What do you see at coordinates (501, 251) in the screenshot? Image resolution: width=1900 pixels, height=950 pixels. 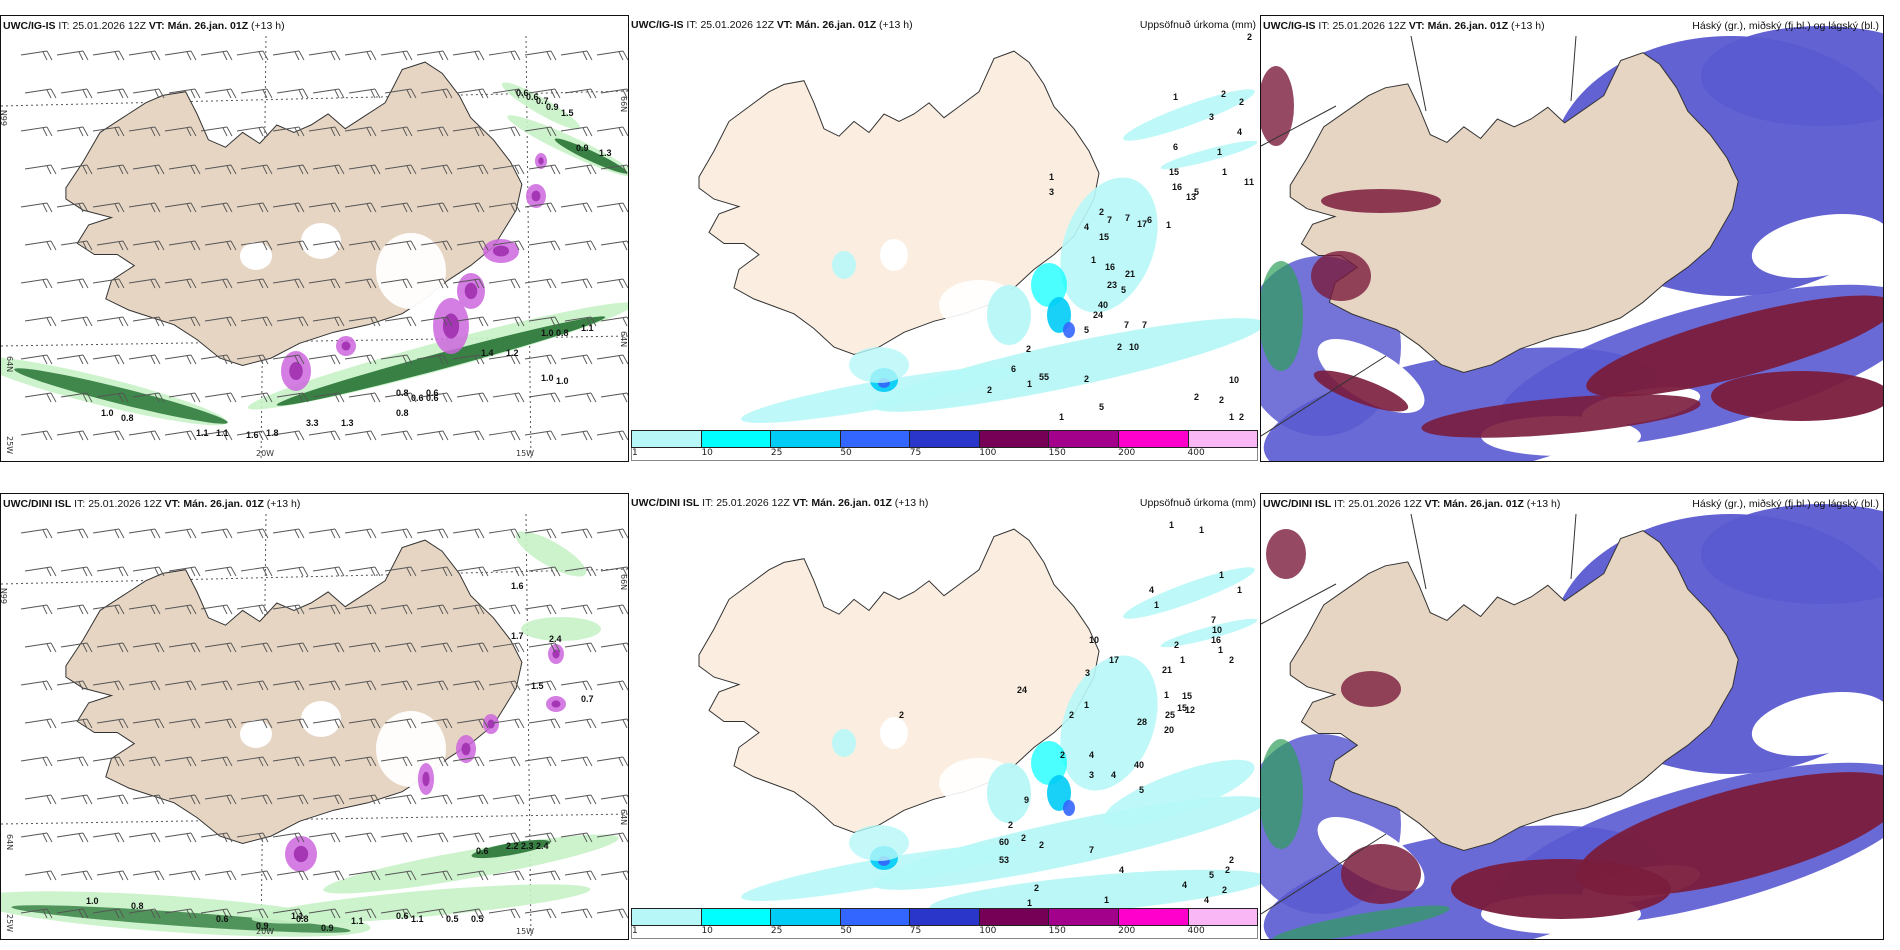 I see `convective-core` at bounding box center [501, 251].